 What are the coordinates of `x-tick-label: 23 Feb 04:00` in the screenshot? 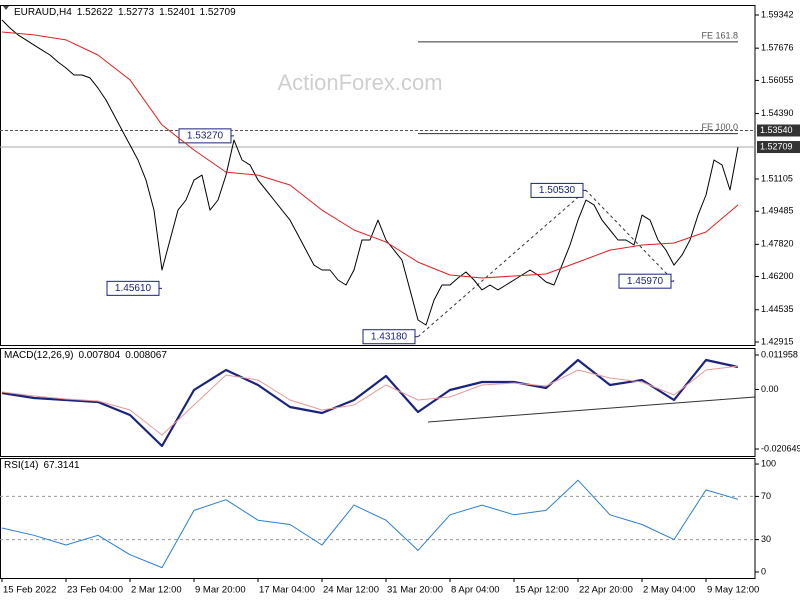 It's located at (95, 590).